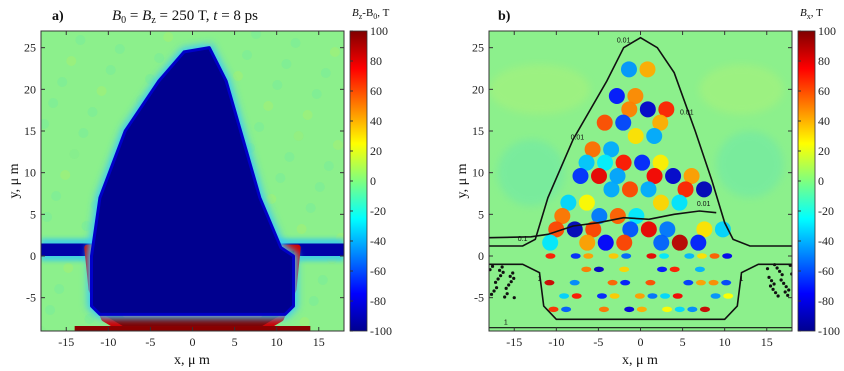 The height and width of the screenshot is (371, 844). I want to click on x-tick-label: 0, so click(193, 342).